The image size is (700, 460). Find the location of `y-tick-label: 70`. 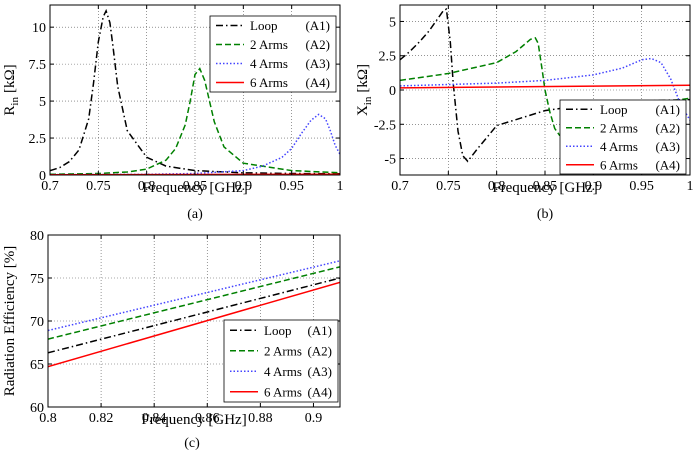

y-tick-label: 70 is located at coordinates (37, 322).